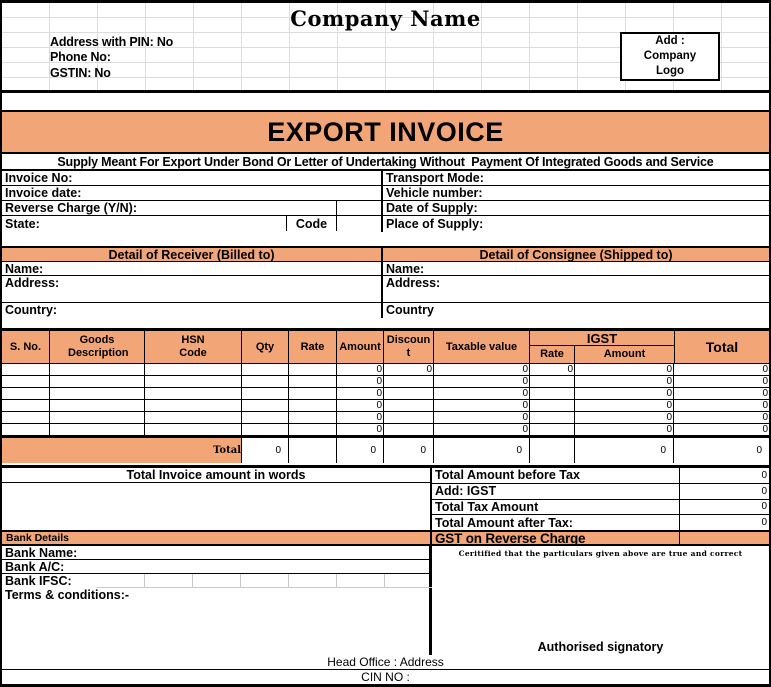 The image size is (771, 687). I want to click on state-code-value, so click(359, 223).